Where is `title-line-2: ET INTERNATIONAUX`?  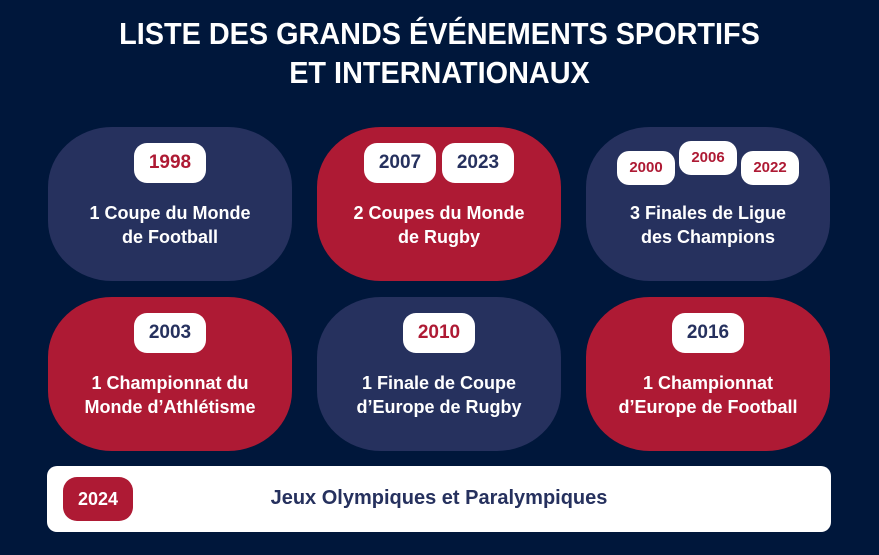 title-line-2: ET INTERNATIONAUX is located at coordinates (439, 72).